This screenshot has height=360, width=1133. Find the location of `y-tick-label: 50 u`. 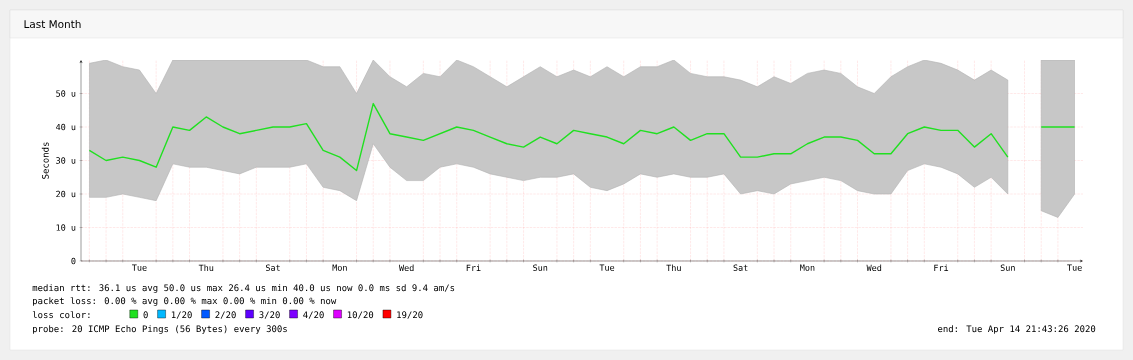

y-tick-label: 50 u is located at coordinates (66, 93).